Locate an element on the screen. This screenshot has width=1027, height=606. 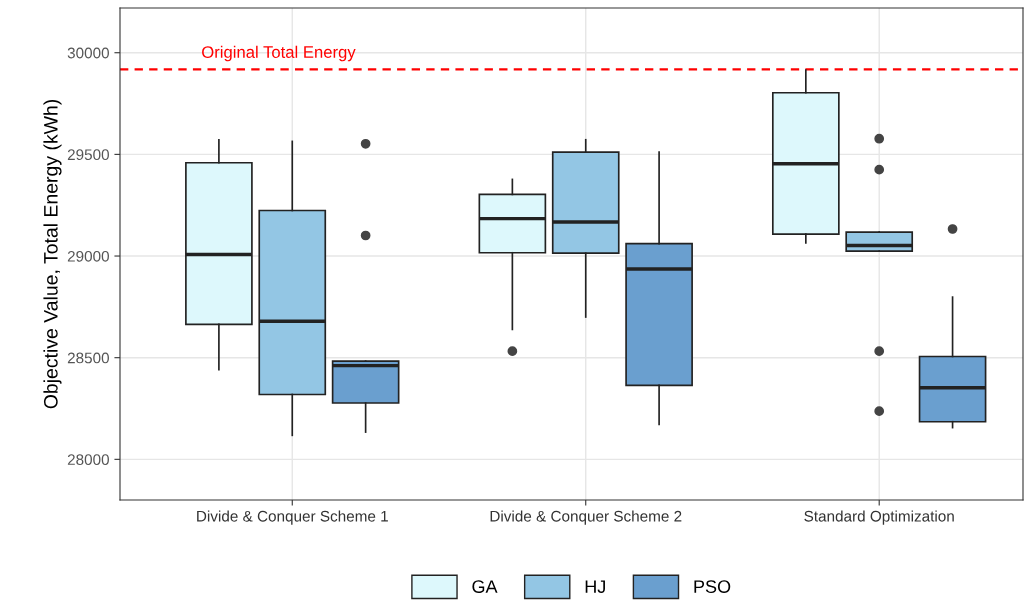
x-tick-label: Divide & Conquer Scheme 2 is located at coordinates (586, 517).